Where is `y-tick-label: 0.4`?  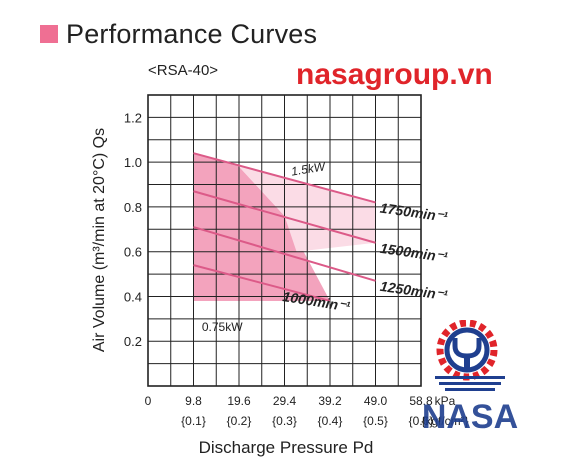 y-tick-label: 0.4 is located at coordinates (133, 296).